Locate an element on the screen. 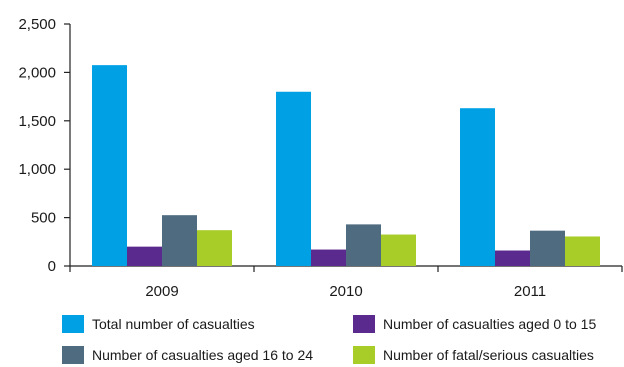  x-category-label: 2009 is located at coordinates (161, 291).